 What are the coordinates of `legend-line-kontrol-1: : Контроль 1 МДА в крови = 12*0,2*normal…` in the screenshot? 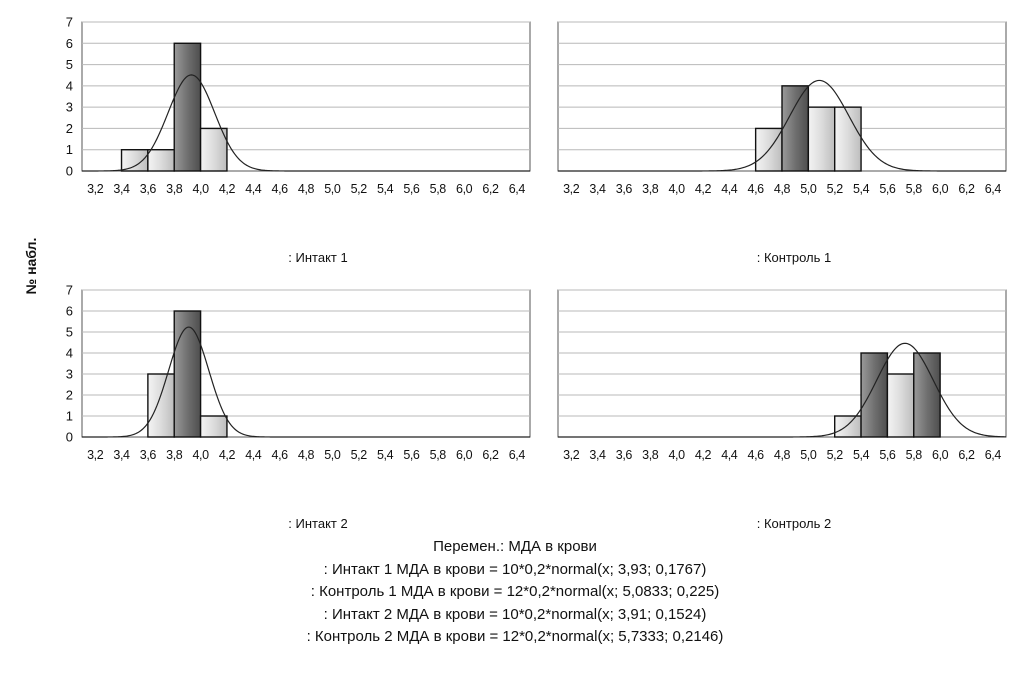 It's located at (515, 591).